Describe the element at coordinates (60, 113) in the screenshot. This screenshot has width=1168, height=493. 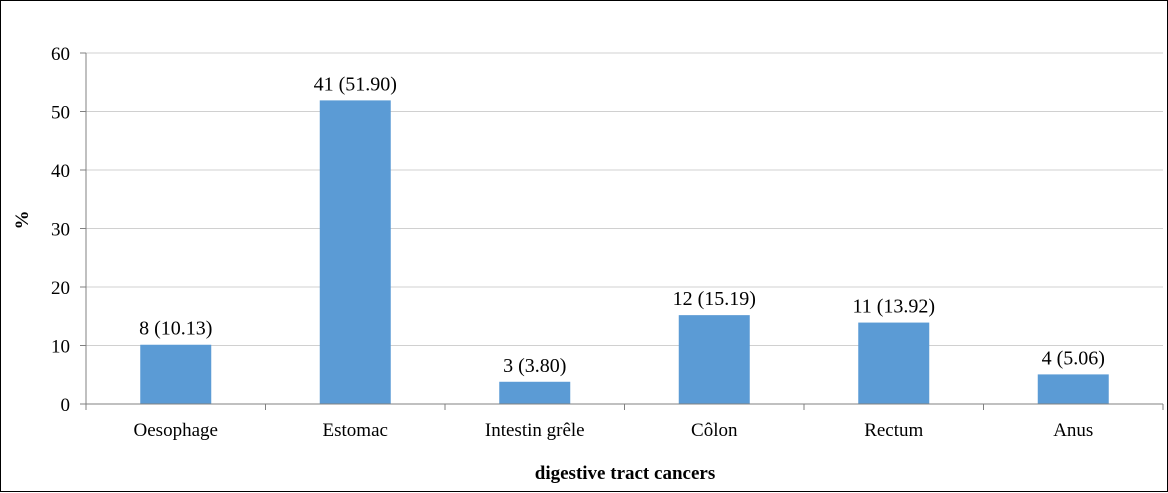
I see `y-tick-label: 50` at that location.